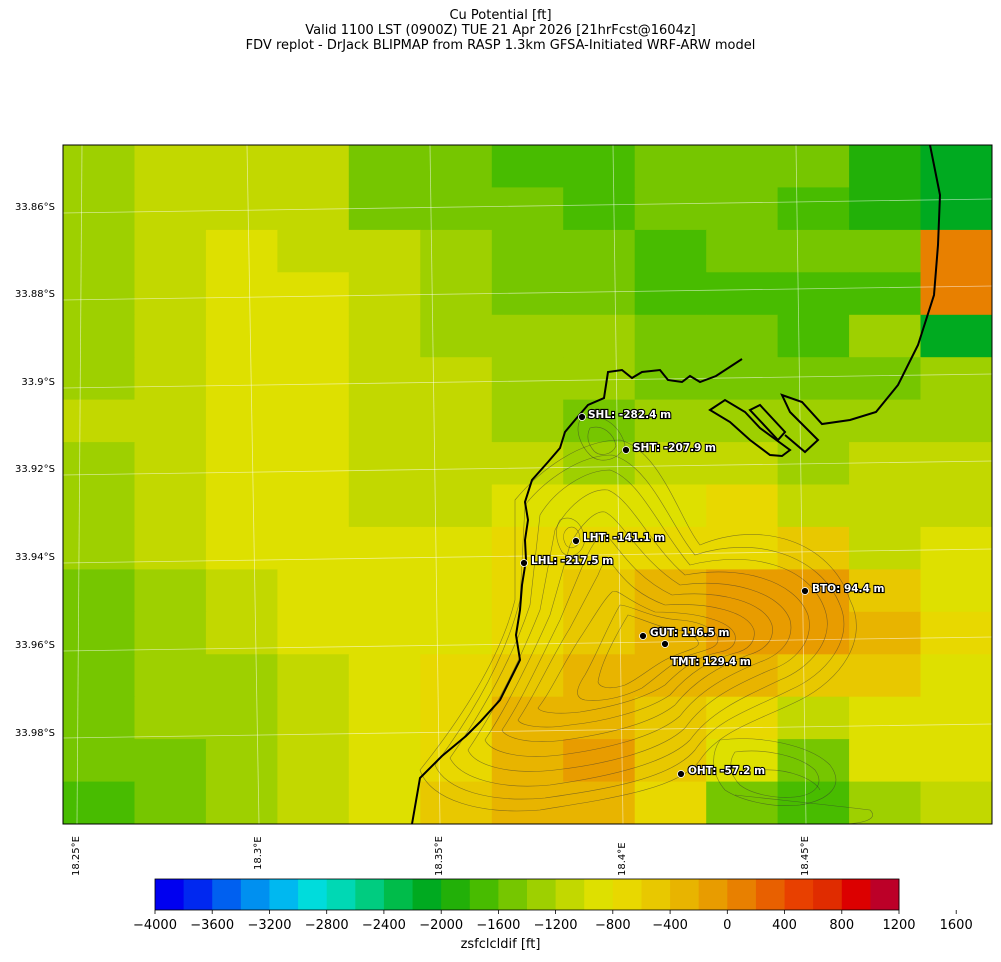  Describe the element at coordinates (848, 589) in the screenshot. I see `station-label-bto: BTO: 94.4 m` at that location.